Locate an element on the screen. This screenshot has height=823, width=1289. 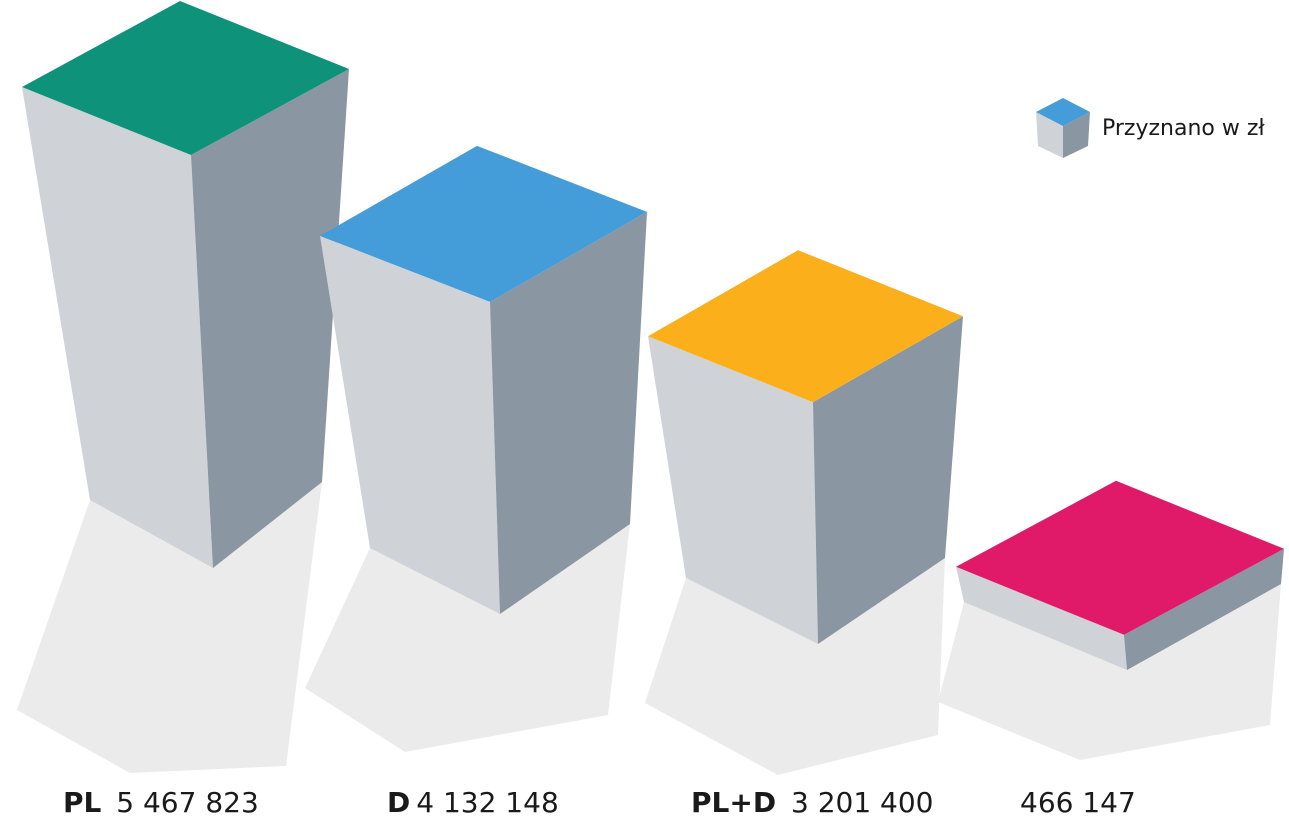
legend-swatch-icon is located at coordinates (1063, 128).